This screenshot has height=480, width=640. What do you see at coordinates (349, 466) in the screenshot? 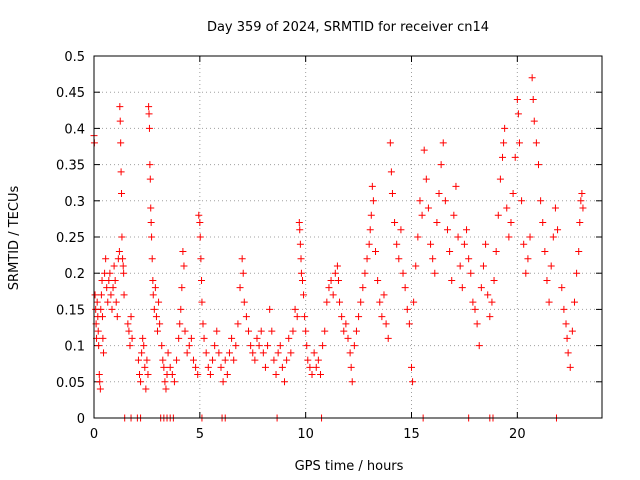
I see `x-axis-label: GPS time / hours` at bounding box center [349, 466].